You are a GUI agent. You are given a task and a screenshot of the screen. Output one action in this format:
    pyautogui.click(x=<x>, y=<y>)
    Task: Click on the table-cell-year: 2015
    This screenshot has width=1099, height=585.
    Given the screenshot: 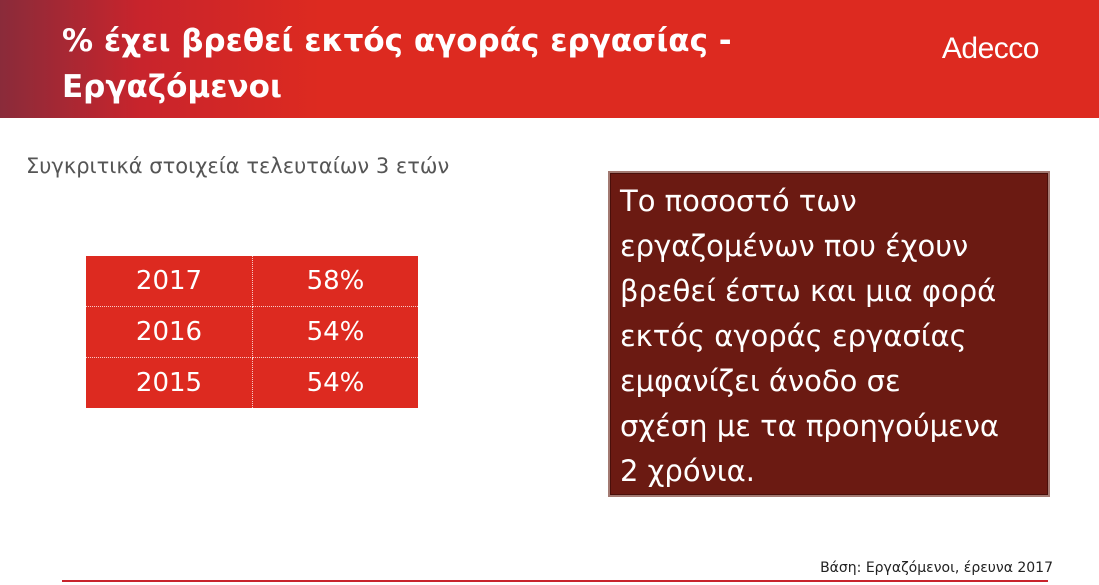 What is the action you would take?
    pyautogui.click(x=169, y=382)
    